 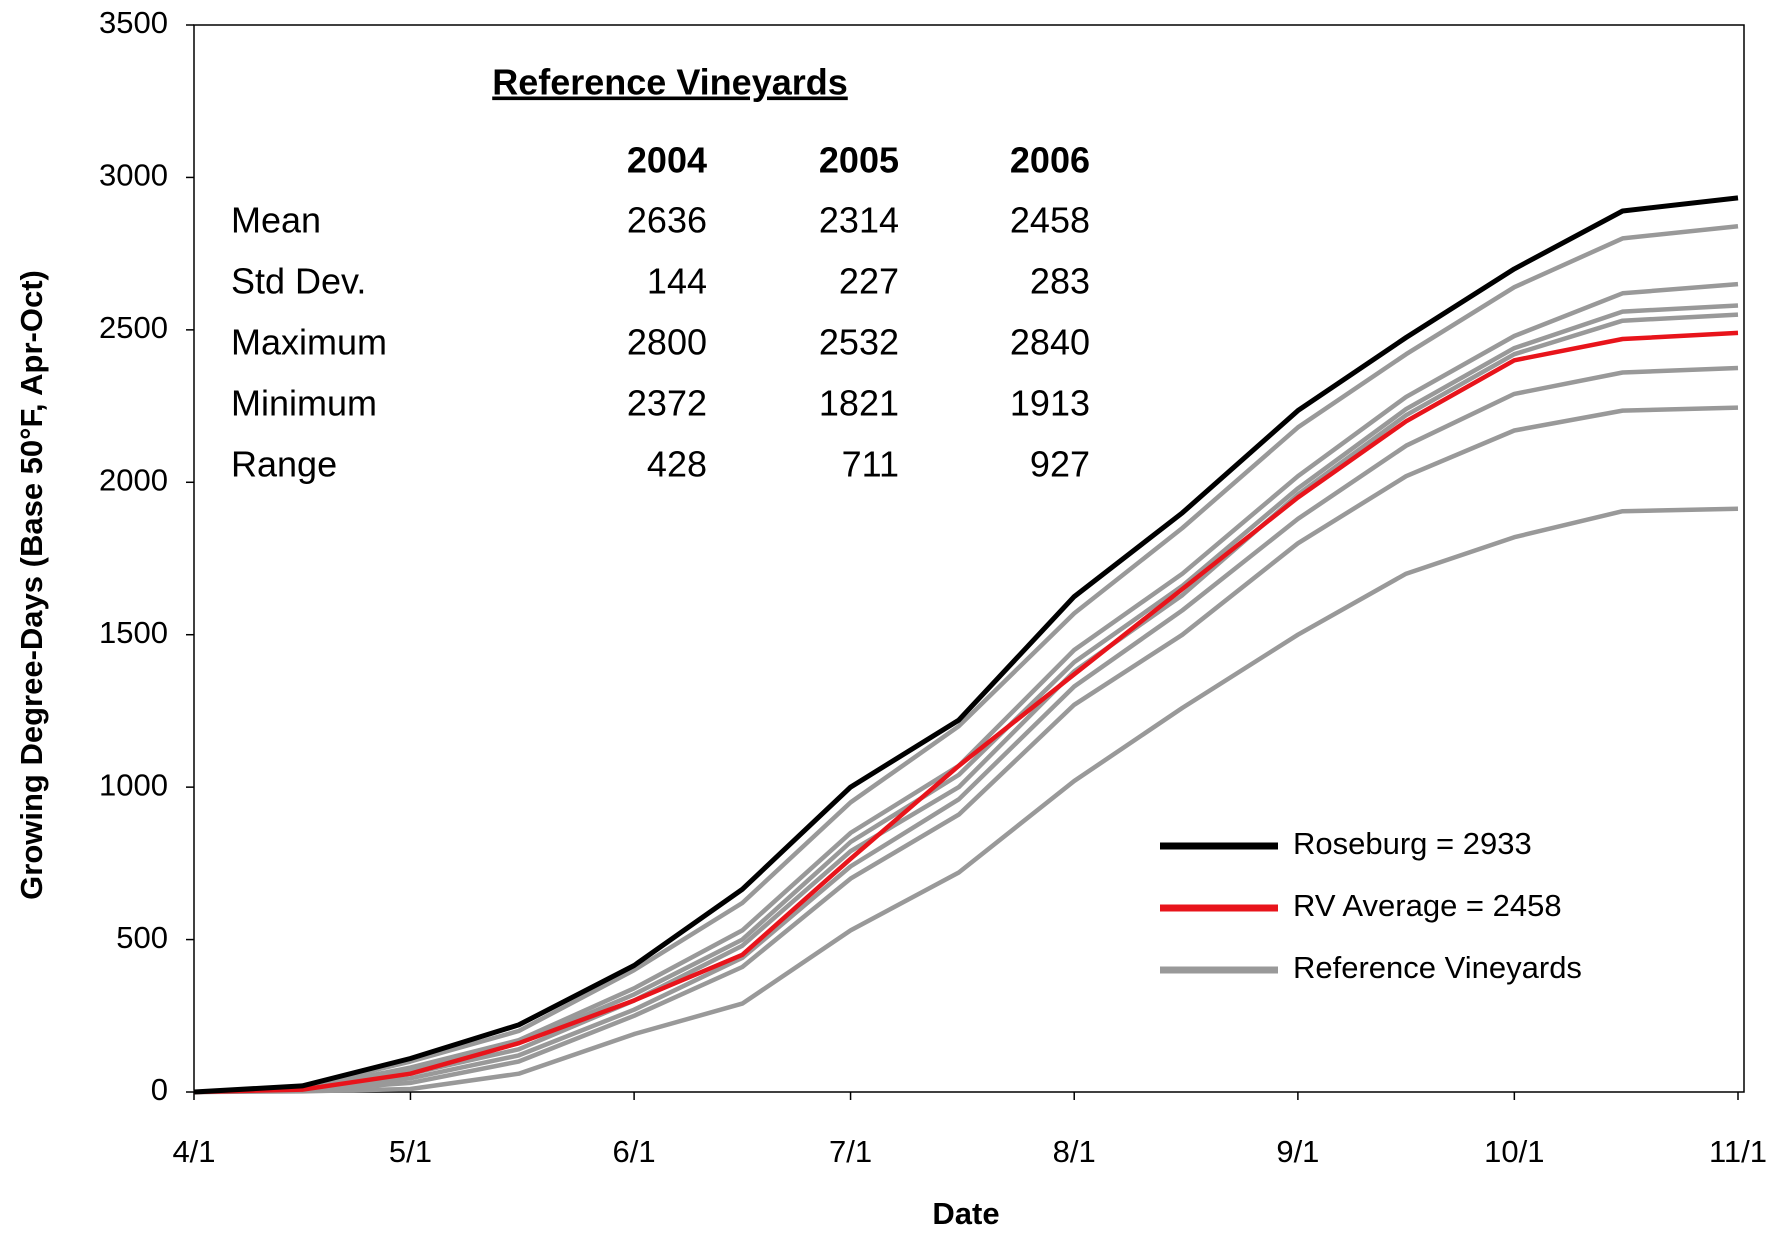 What do you see at coordinates (634, 1151) in the screenshot?
I see `x-tick-label: 6/1` at bounding box center [634, 1151].